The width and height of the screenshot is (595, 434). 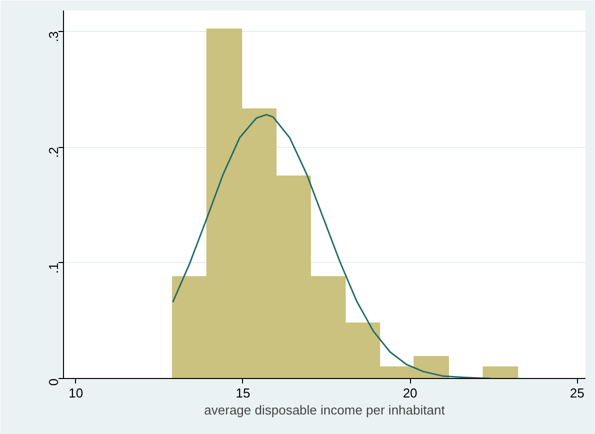 What do you see at coordinates (53, 382) in the screenshot?
I see `y-tick-label: 0` at bounding box center [53, 382].